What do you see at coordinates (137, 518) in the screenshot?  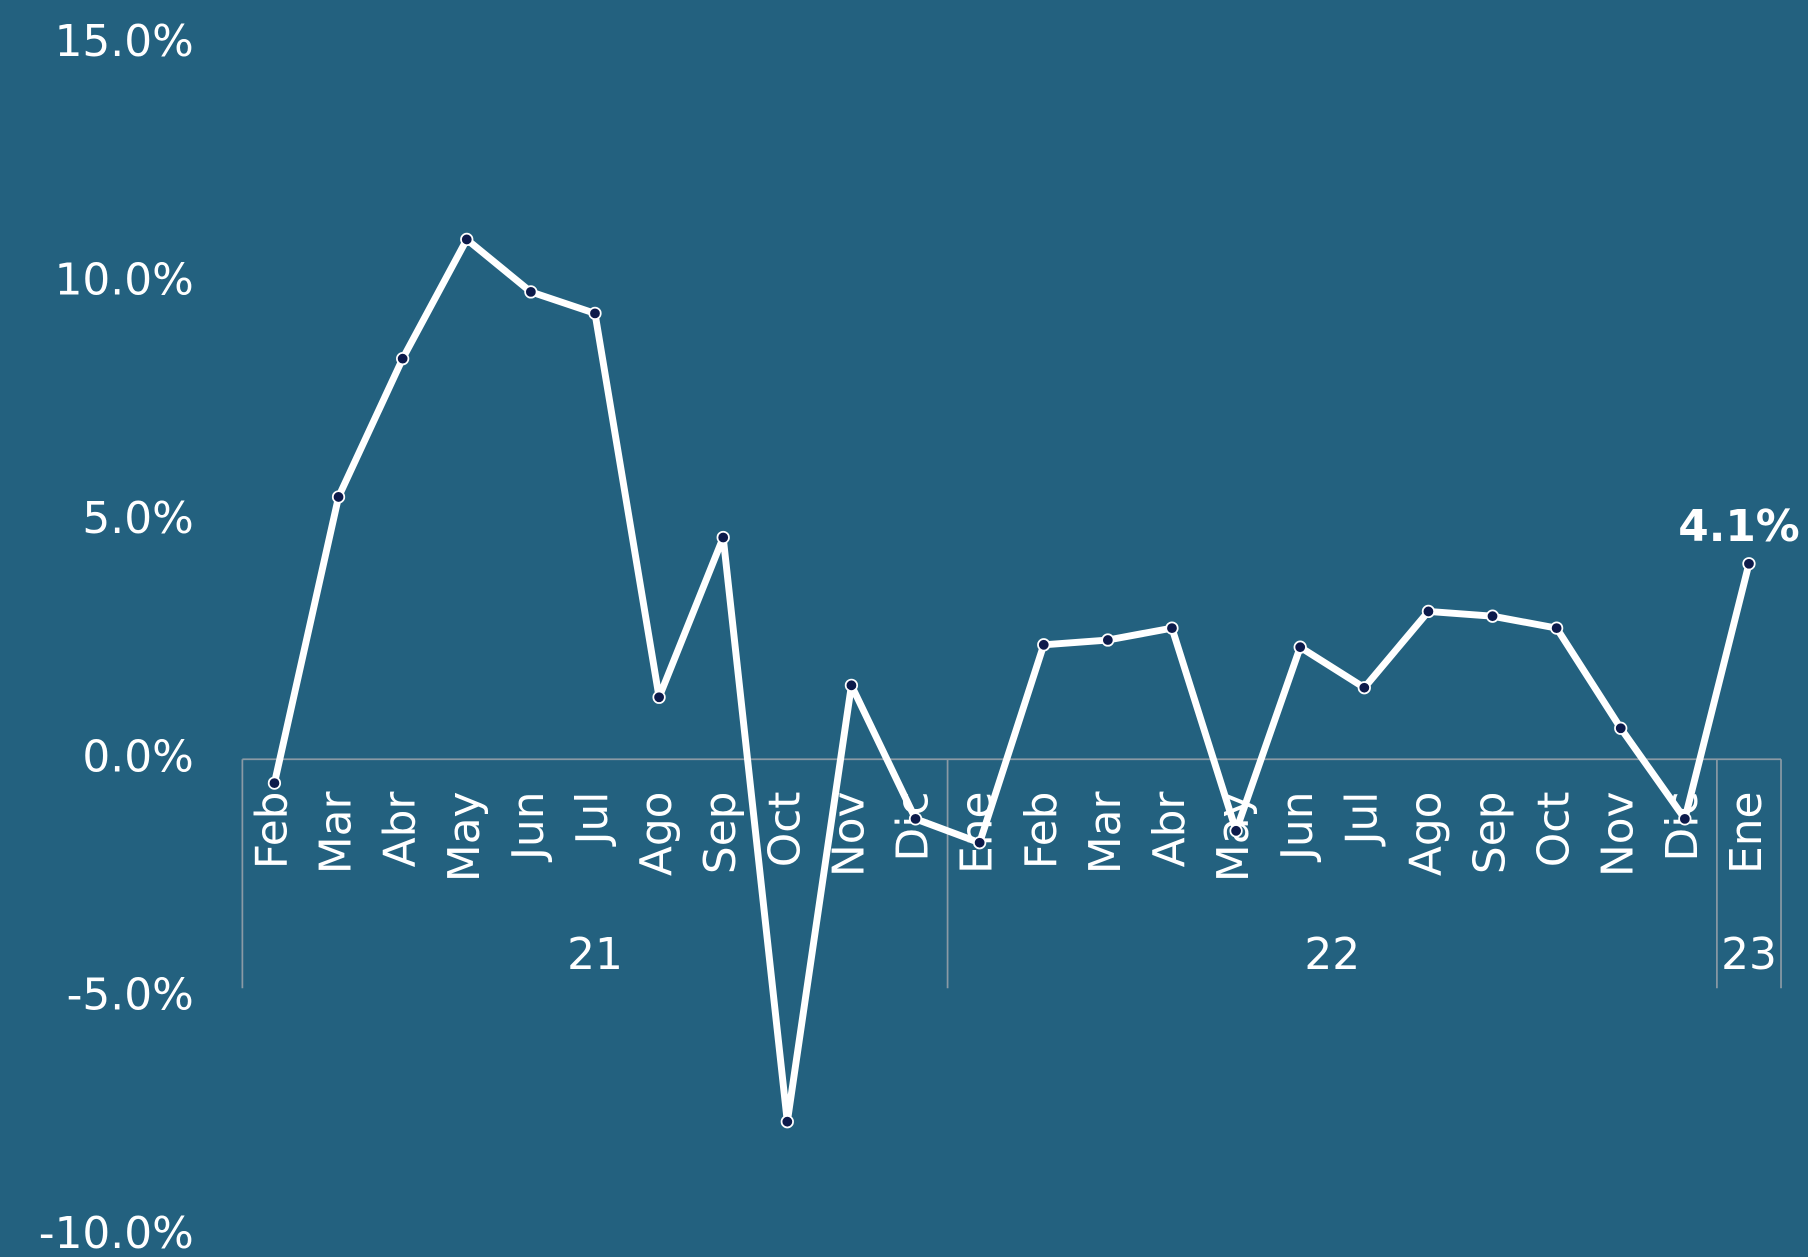 I see `y-tick-label: 5.0%` at bounding box center [137, 518].